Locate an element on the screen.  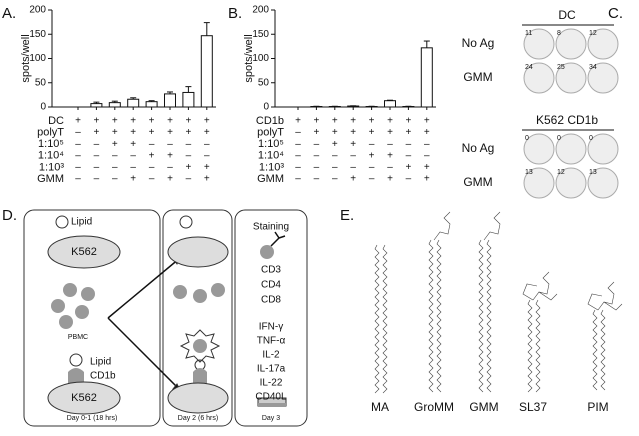
cd1b is located at coordinates (76, 376).